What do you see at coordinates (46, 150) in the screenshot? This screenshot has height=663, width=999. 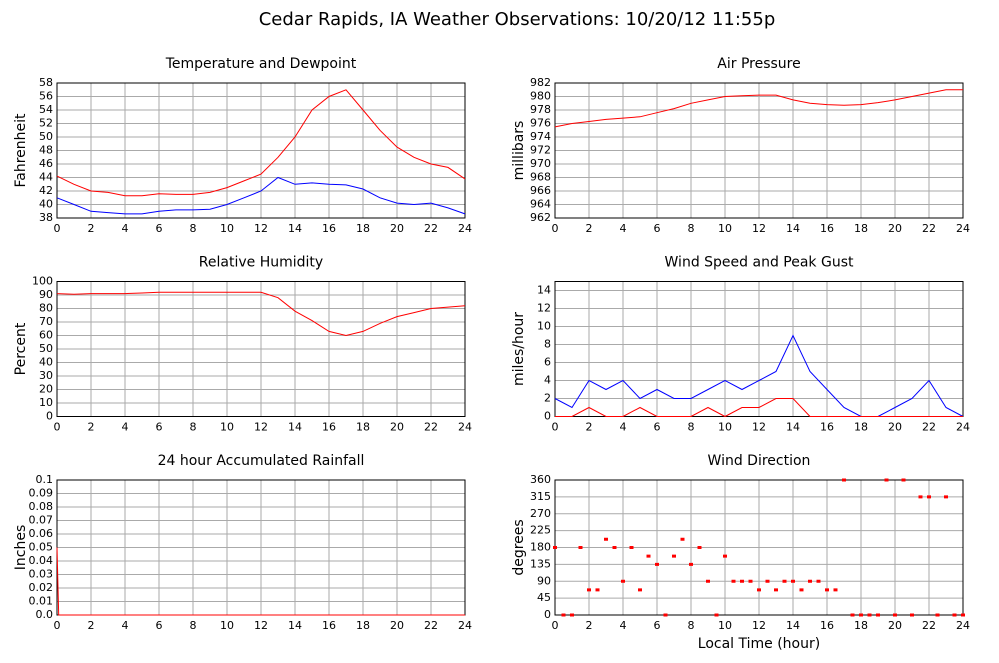 I see `y-tick-label: 48` at bounding box center [46, 150].